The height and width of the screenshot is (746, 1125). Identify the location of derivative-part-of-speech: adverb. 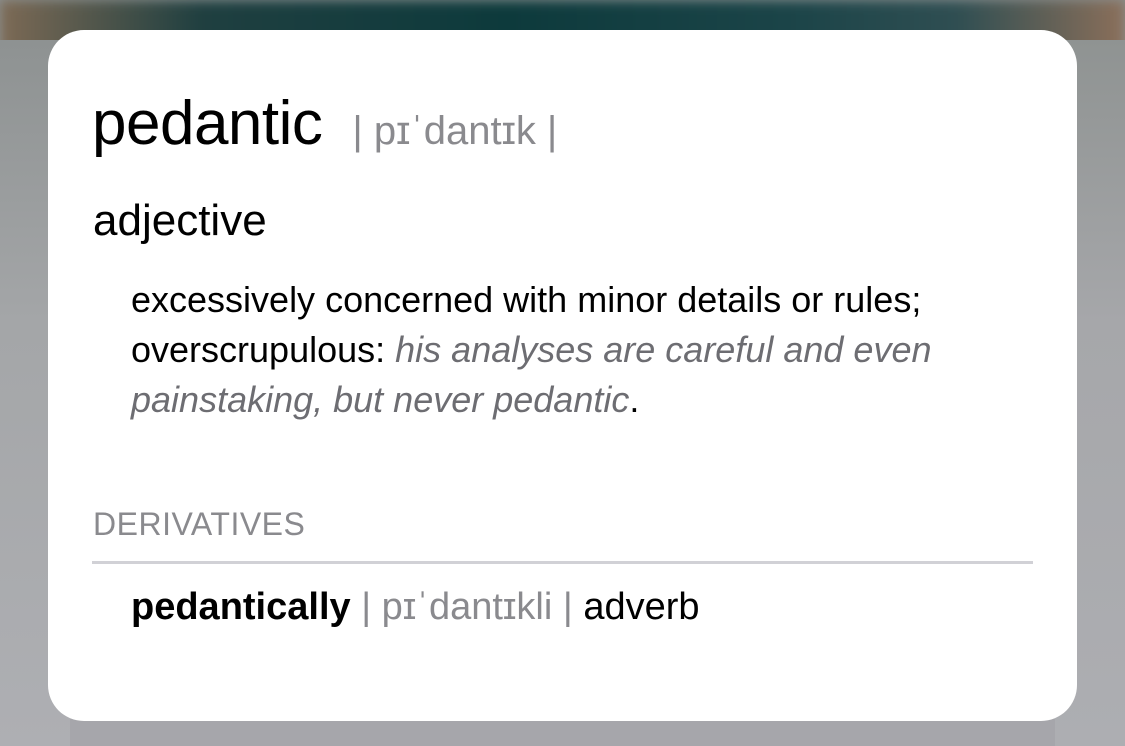
(641, 607).